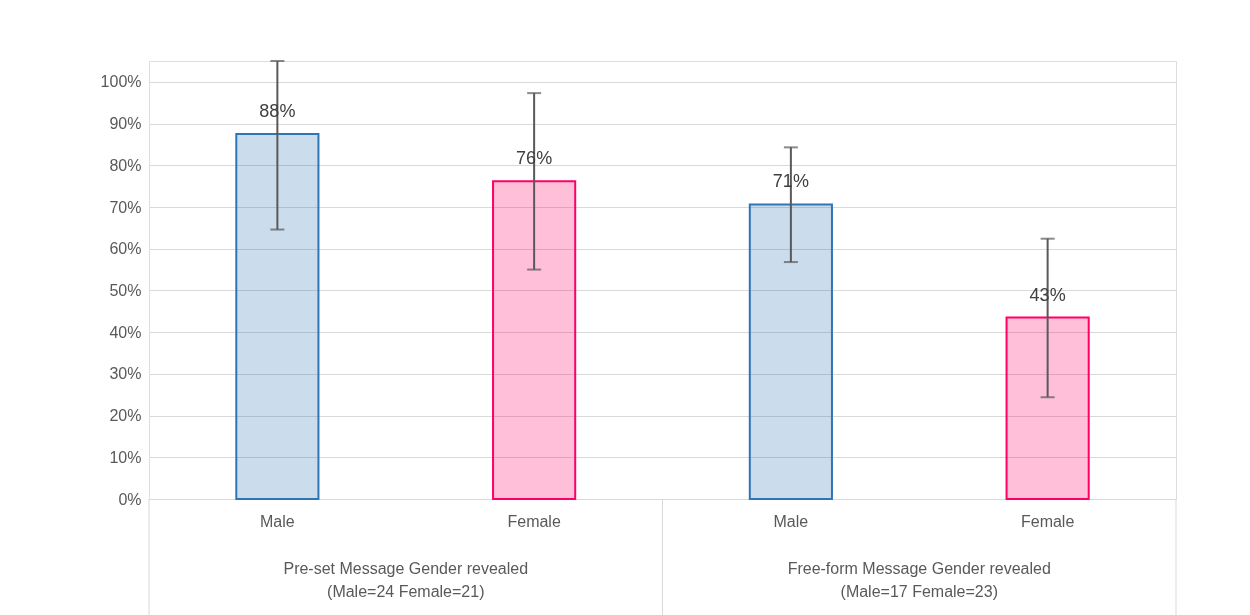  I want to click on y-tick-label: 90%, so click(125, 124).